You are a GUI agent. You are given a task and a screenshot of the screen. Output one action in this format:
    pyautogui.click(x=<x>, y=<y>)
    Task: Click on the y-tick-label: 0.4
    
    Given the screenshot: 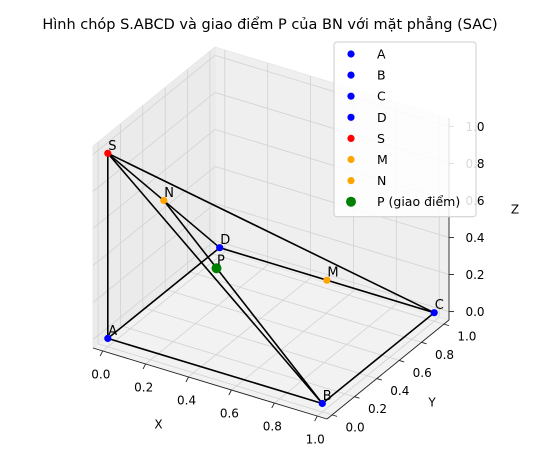 What is the action you would take?
    pyautogui.click(x=399, y=391)
    